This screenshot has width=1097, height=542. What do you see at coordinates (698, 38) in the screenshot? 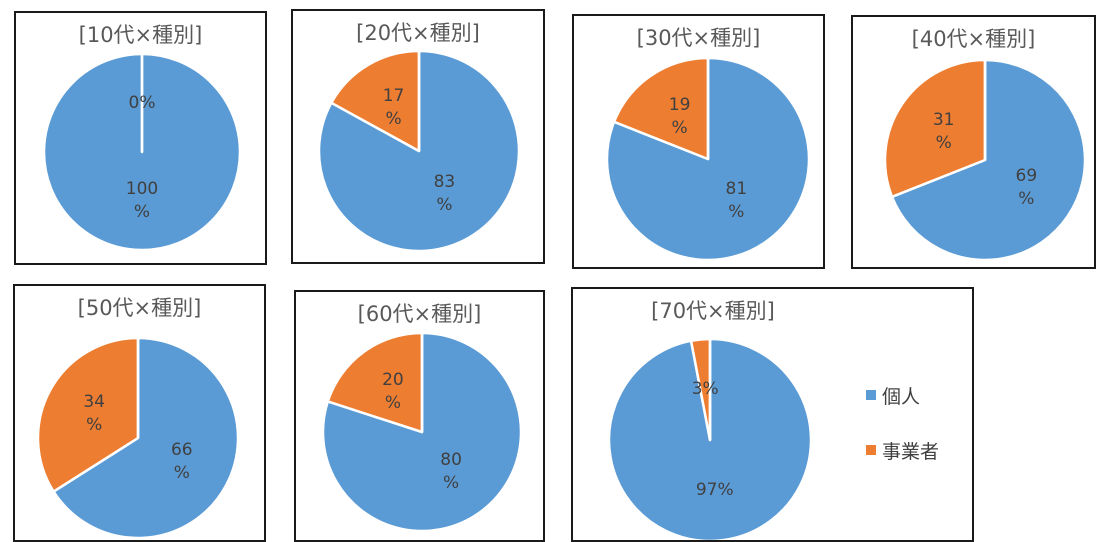
I see `chart-title: [30代×種別]` at bounding box center [698, 38].